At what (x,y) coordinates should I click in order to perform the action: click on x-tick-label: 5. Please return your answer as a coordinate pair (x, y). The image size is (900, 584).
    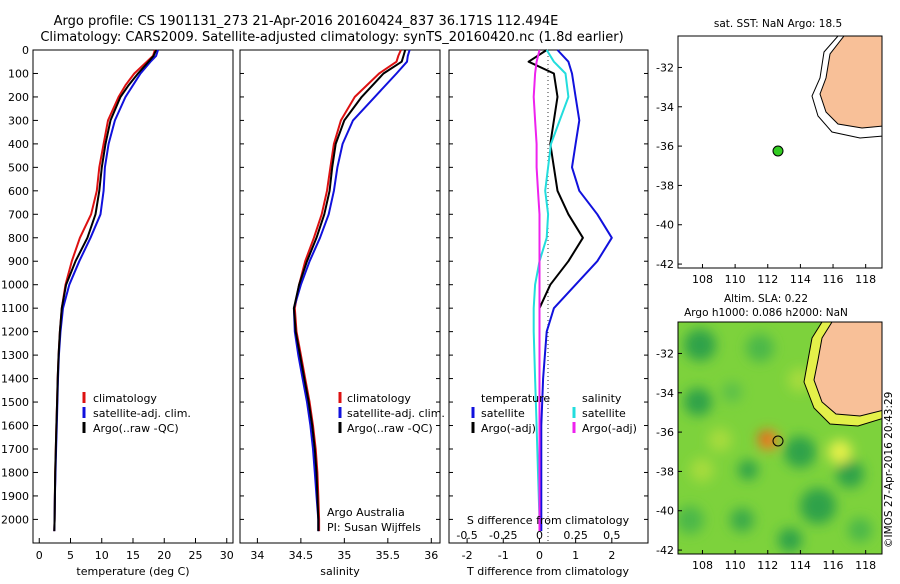
    Looking at the image, I should click on (70, 555).